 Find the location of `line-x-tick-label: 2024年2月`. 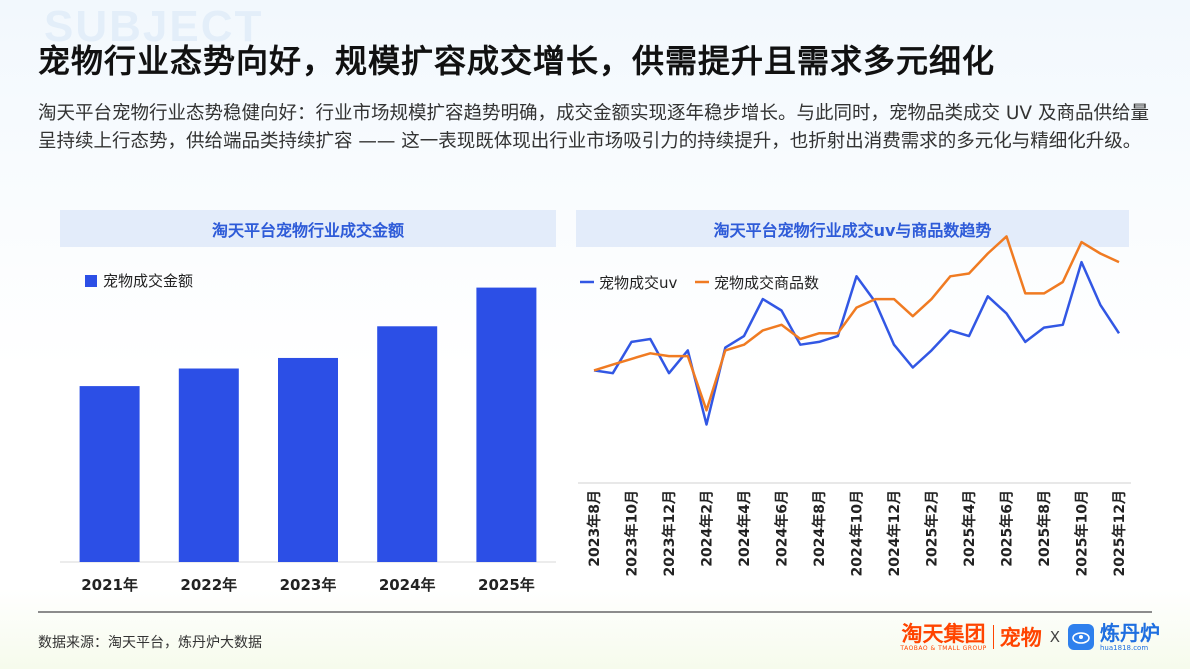

line-x-tick-label: 2024年2月 is located at coordinates (707, 528).